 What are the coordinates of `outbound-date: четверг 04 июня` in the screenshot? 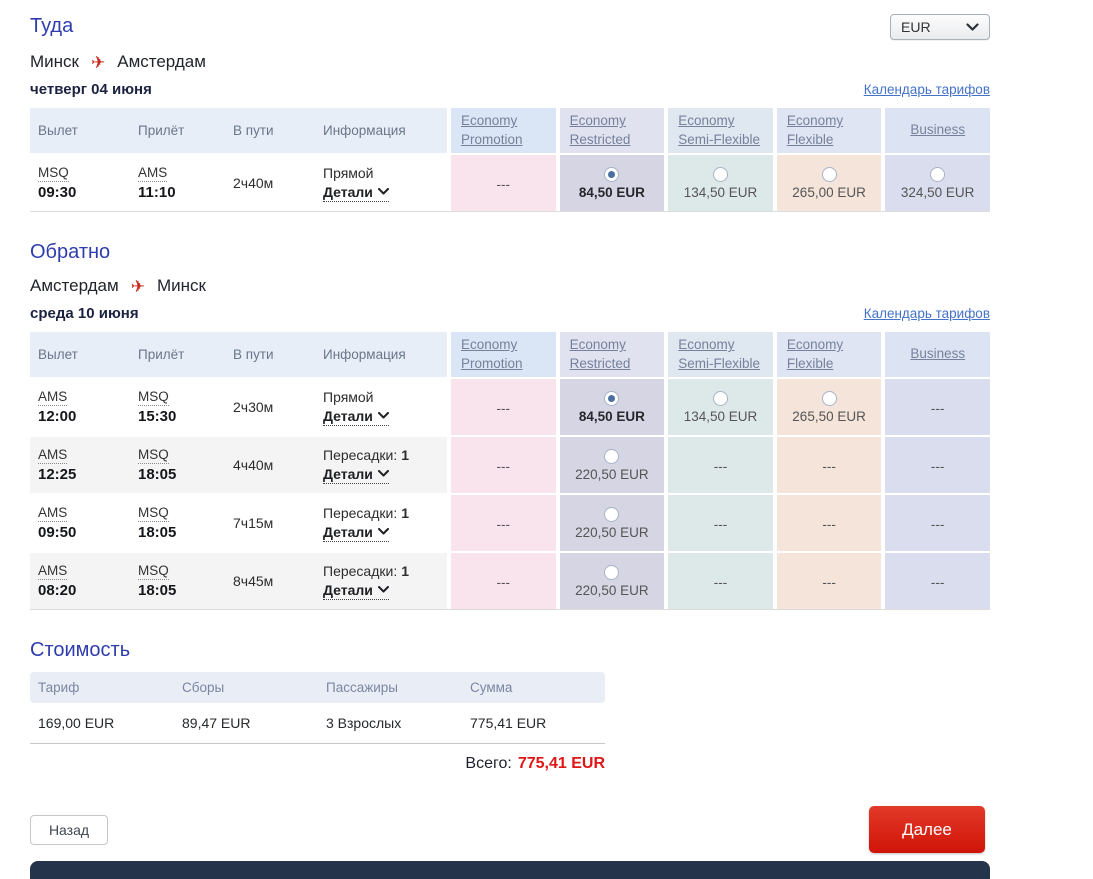 It's located at (91, 89).